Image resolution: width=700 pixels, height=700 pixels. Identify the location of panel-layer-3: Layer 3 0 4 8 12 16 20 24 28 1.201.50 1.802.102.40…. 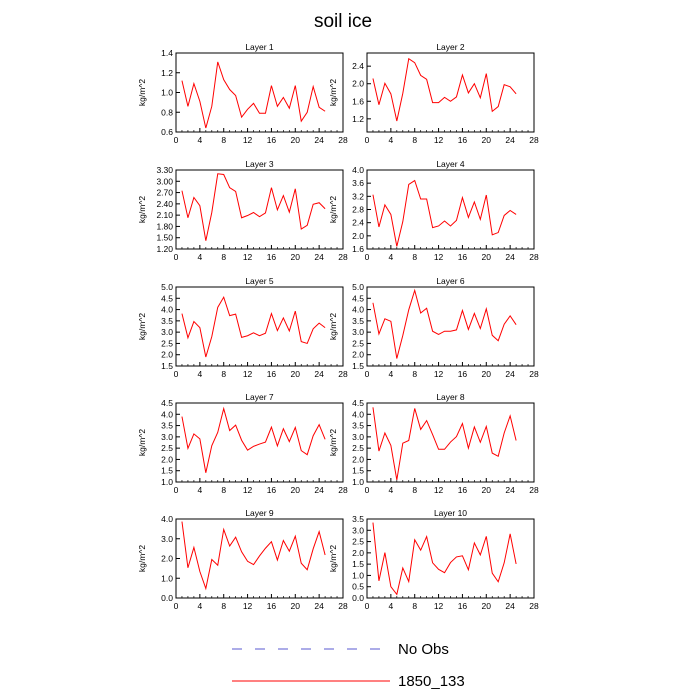
(242, 210).